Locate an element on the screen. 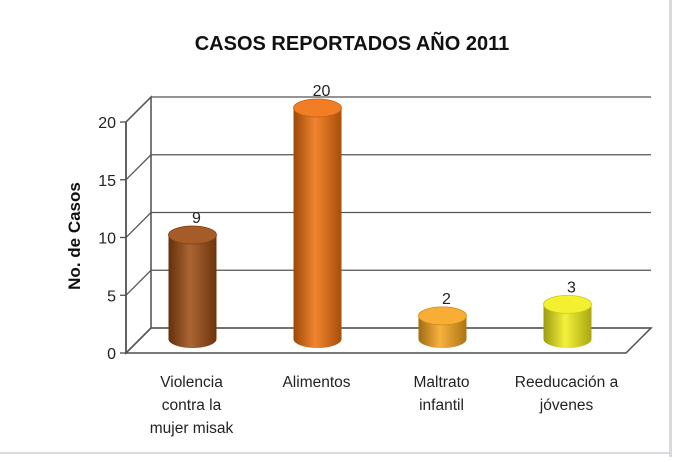 The width and height of the screenshot is (684, 462). y-tick-label: 20 is located at coordinates (107, 123).